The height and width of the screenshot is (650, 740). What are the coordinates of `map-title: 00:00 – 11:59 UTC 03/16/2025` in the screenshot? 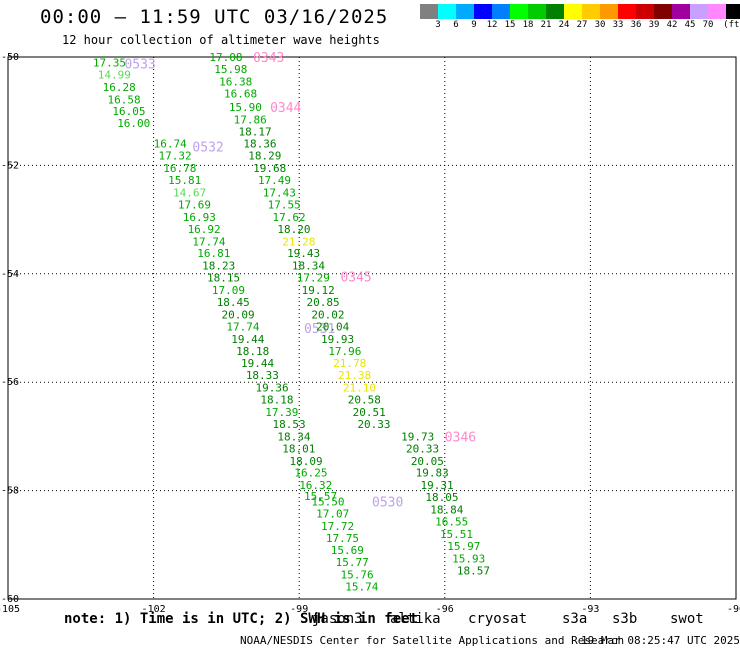 It's located at (214, 17).